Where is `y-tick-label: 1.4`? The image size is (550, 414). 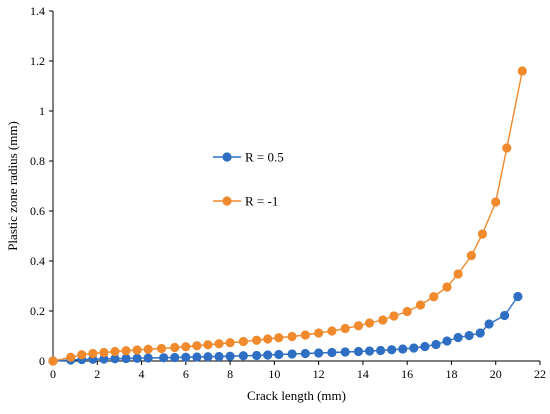
y-tick-label: 1.4 is located at coordinates (37, 11).